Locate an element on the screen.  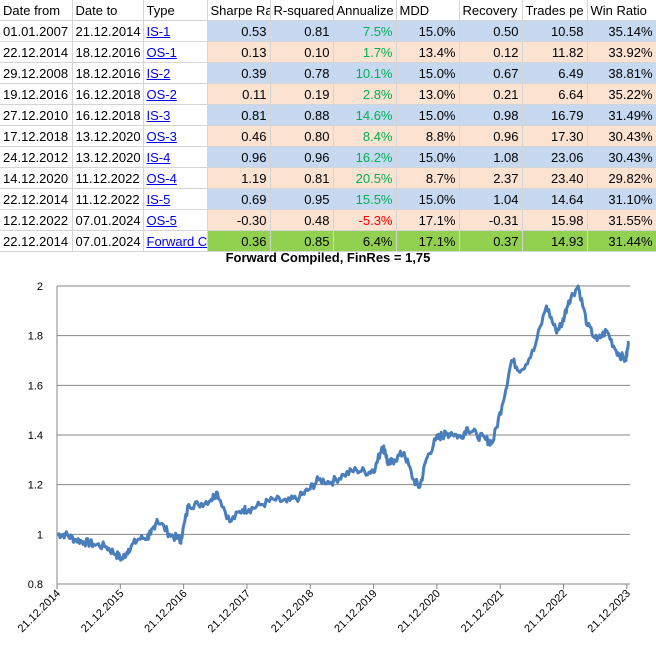
cell-trades: 14.93 is located at coordinates (555, 241).